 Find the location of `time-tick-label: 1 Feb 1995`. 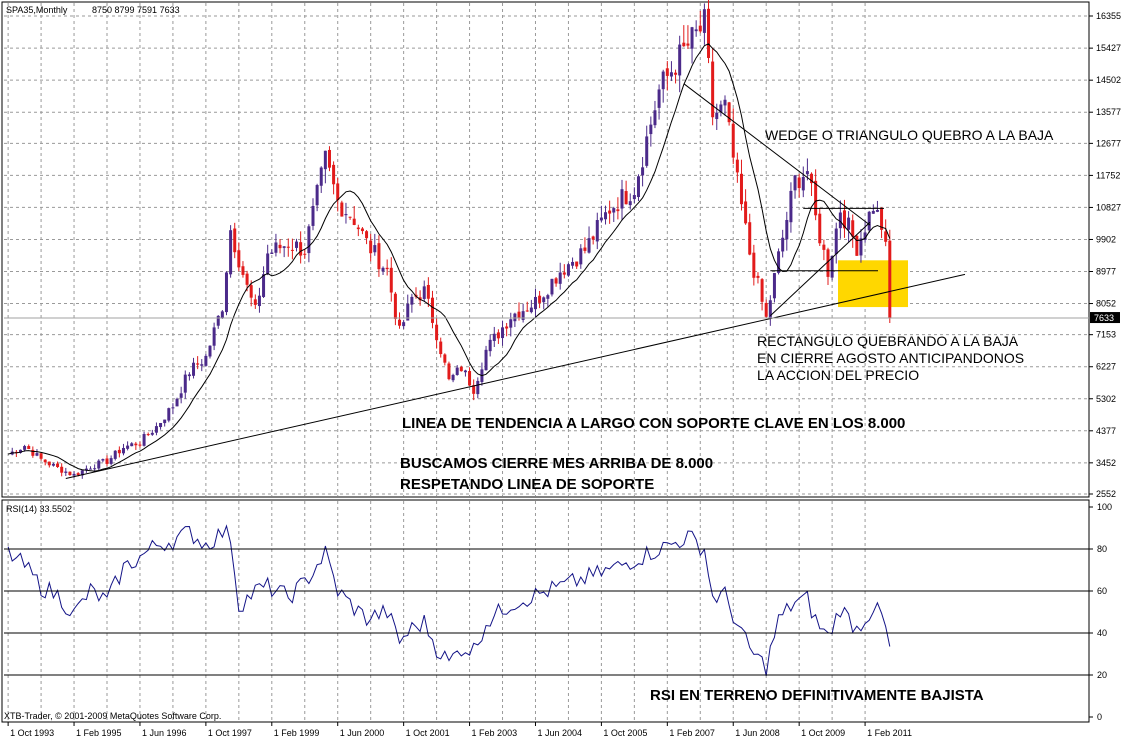

time-tick-label: 1 Feb 1995 is located at coordinates (99, 733).